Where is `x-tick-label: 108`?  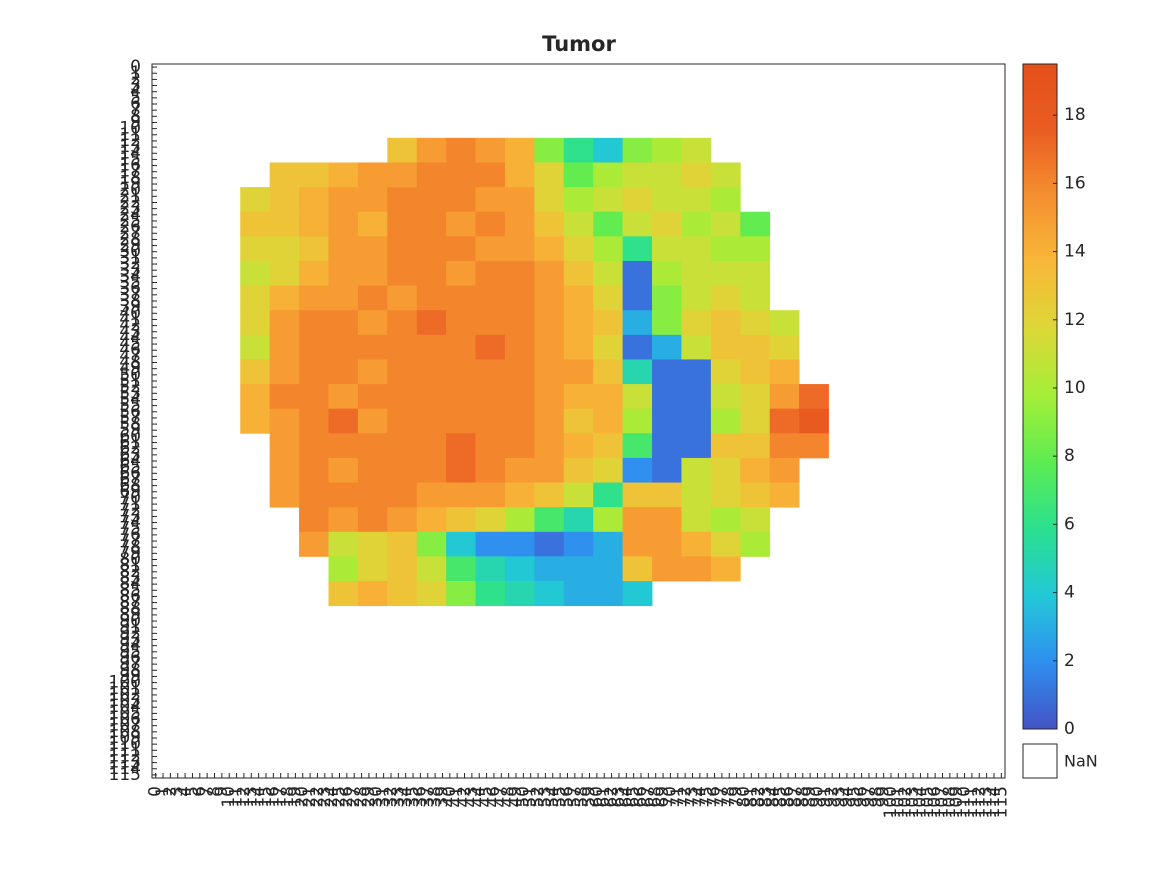
x-tick-label: 108 is located at coordinates (950, 802).